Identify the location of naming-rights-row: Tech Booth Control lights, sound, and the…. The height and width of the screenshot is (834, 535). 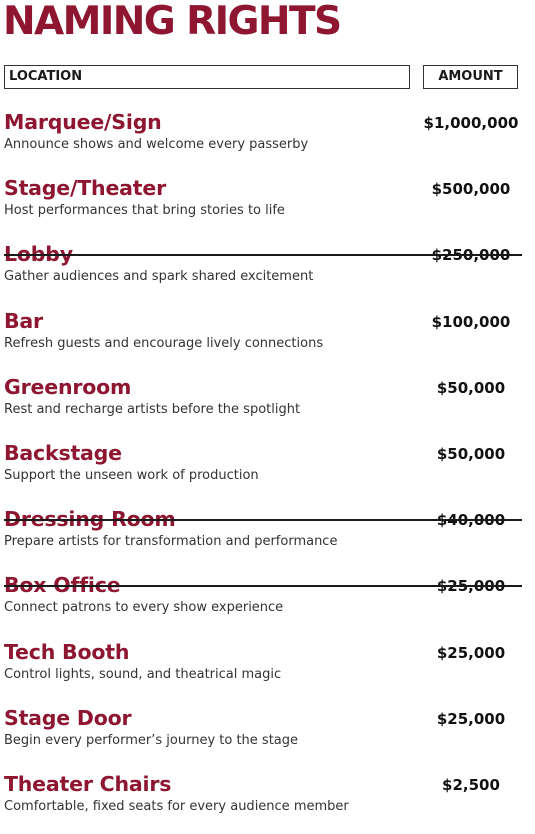
(267, 669).